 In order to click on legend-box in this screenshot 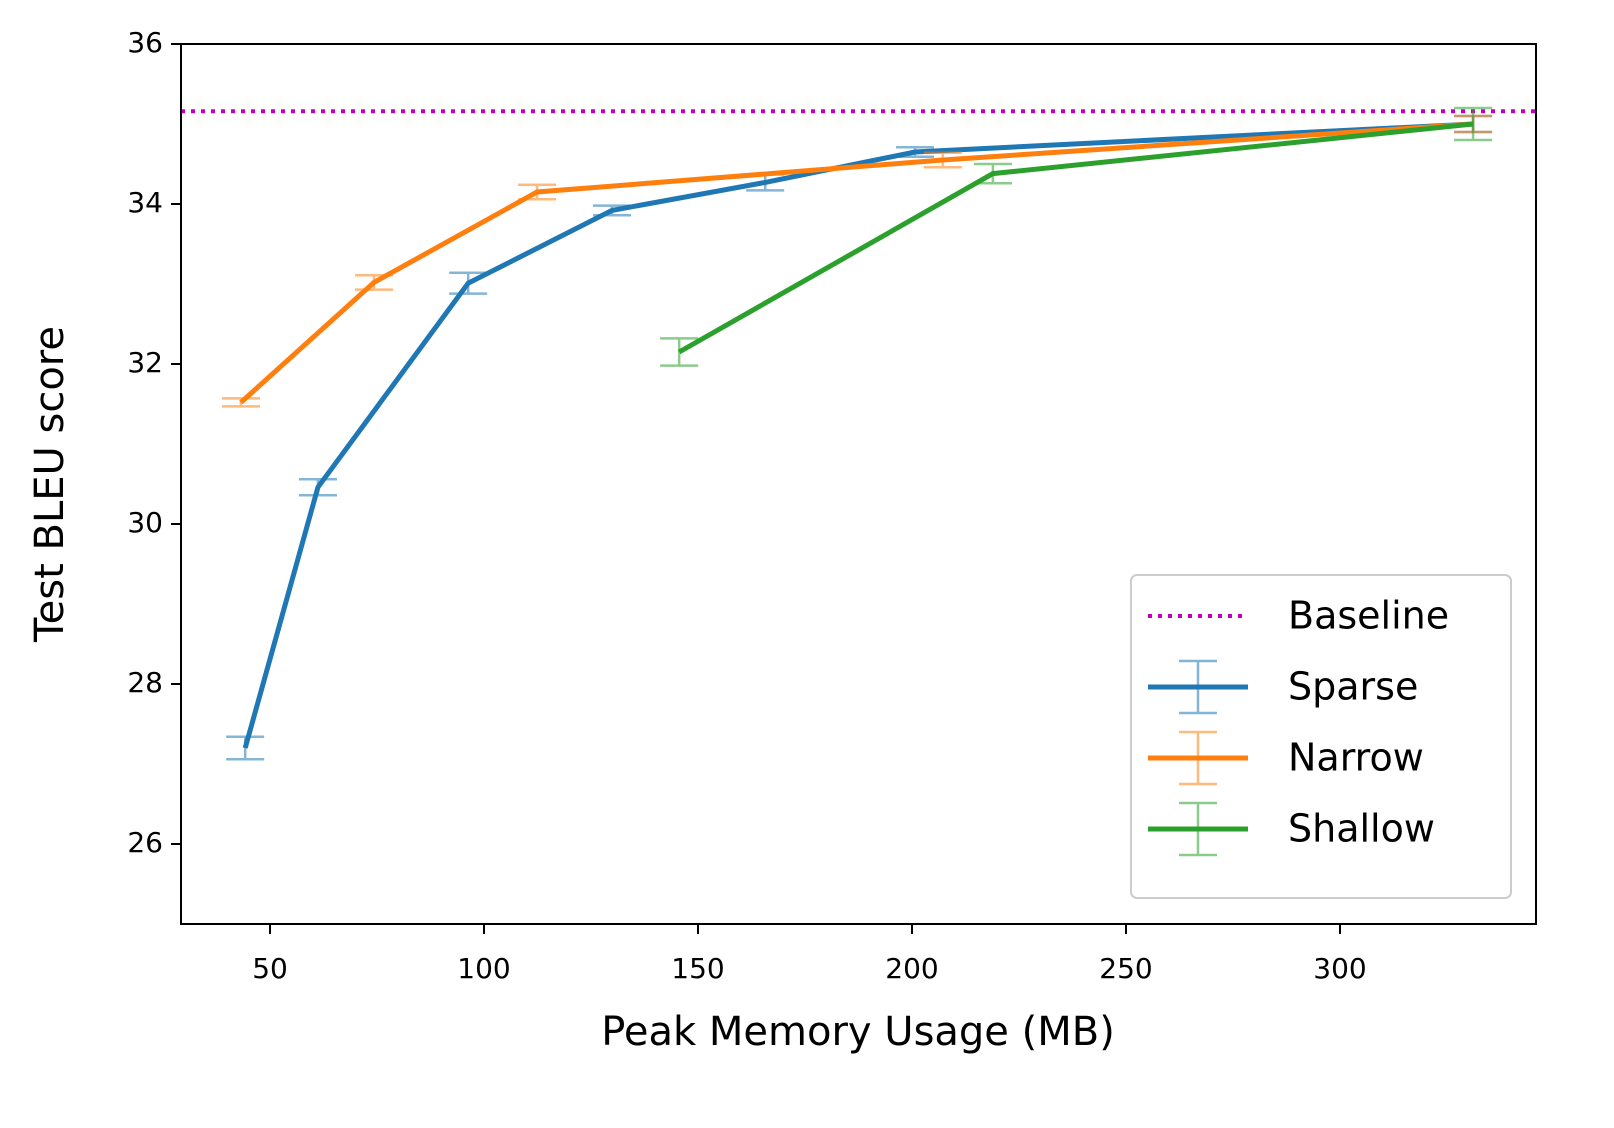, I will do `click(1321, 736)`.